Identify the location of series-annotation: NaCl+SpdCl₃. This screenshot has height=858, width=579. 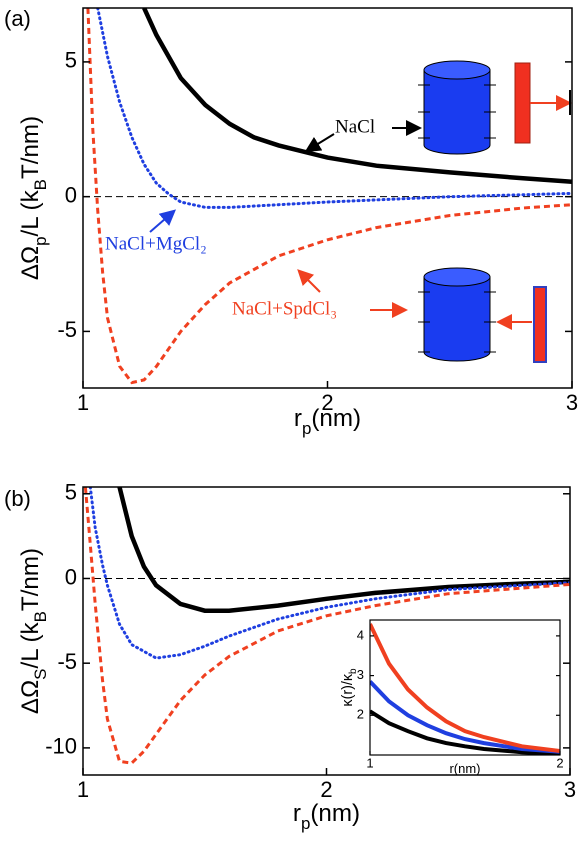
(284, 308).